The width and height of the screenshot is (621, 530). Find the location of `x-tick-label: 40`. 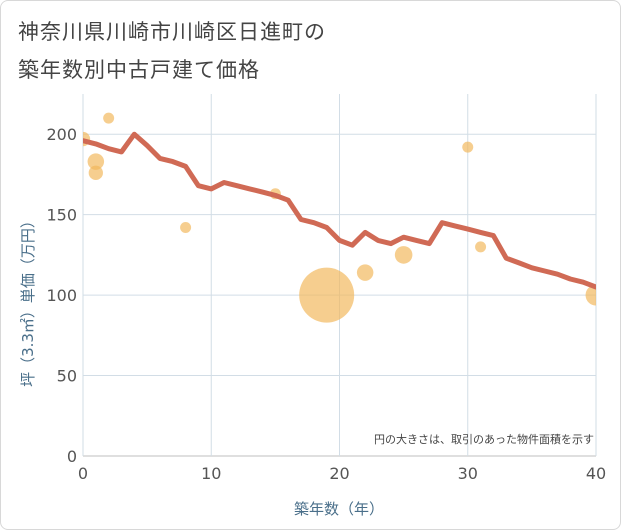

x-tick-label: 40 is located at coordinates (596, 473).